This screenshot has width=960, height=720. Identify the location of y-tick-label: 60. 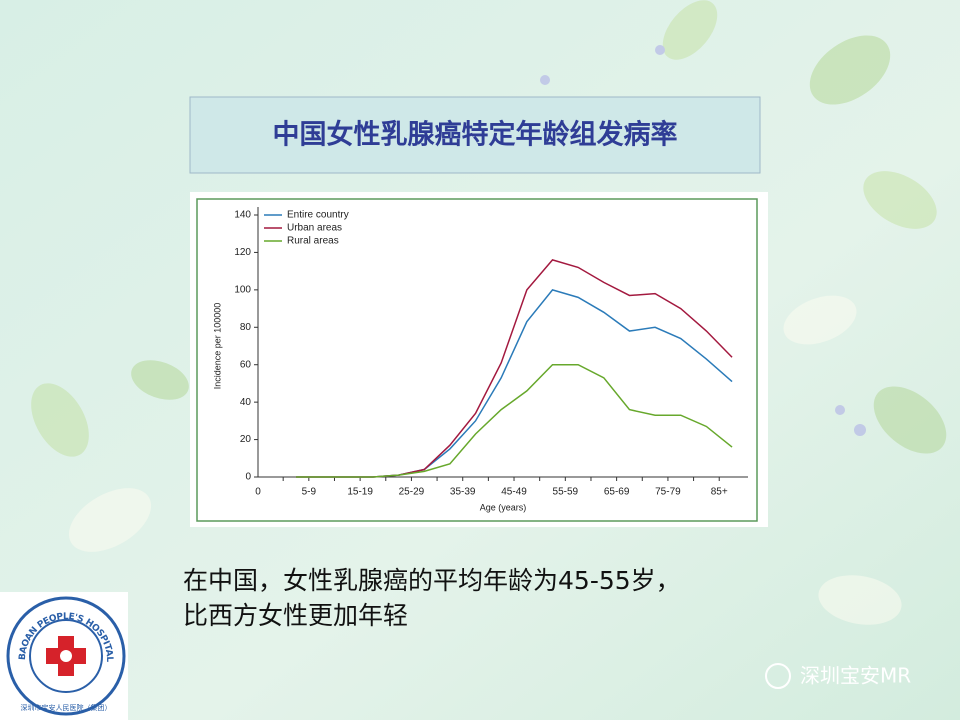
(246, 364).